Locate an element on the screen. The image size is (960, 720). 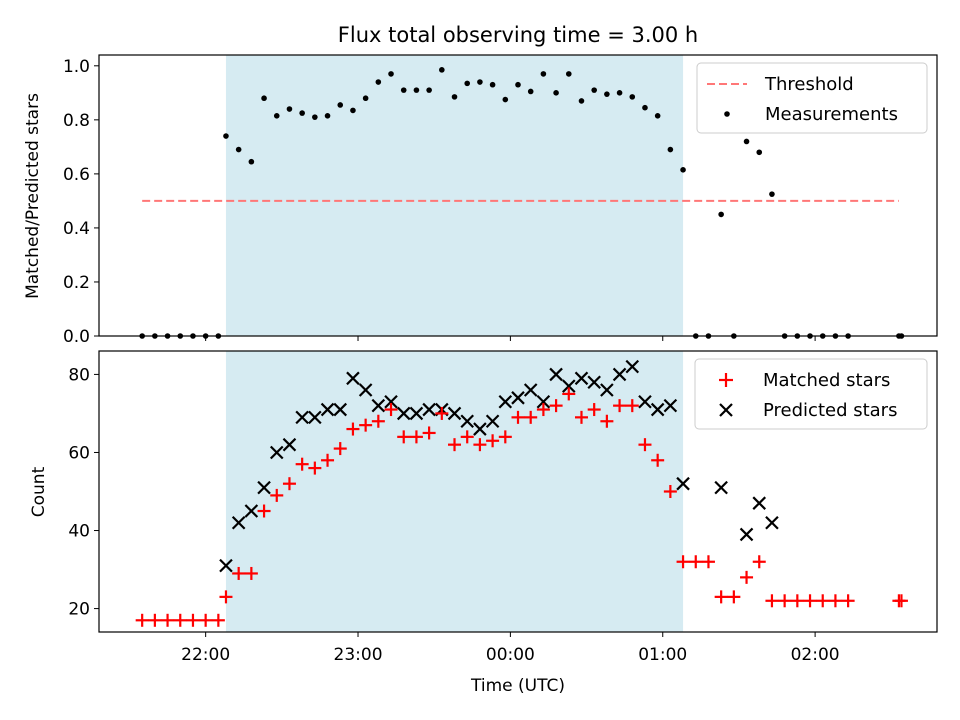
top-y-tick-label: 0.8 is located at coordinates (76, 121).